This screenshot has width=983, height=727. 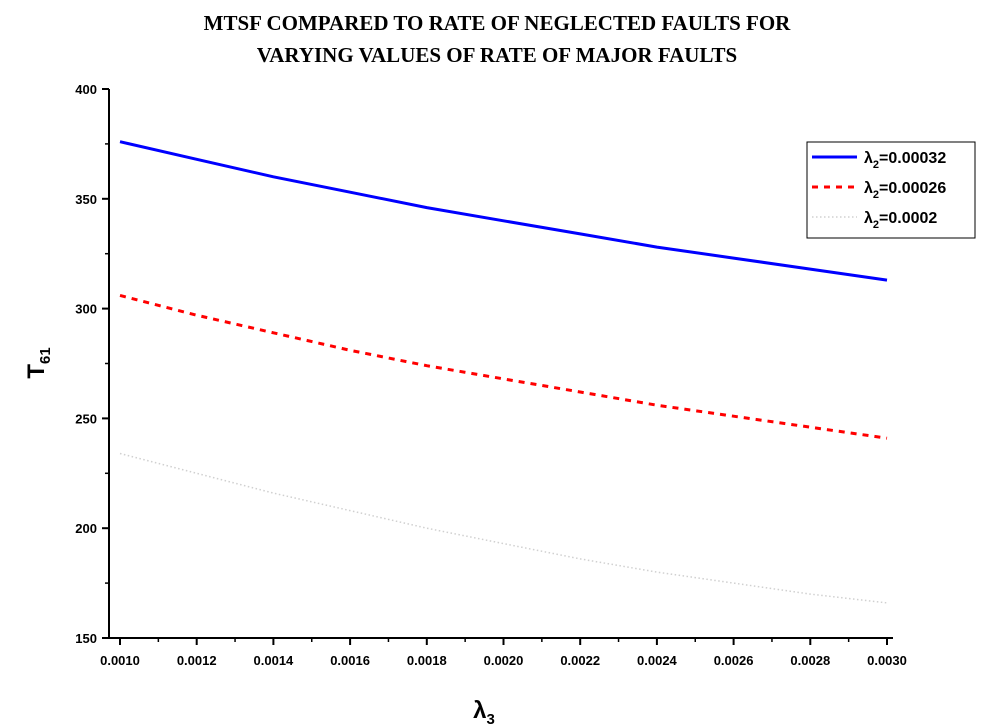 I want to click on legend-label-3: λ2=0.0002, so click(x=900, y=220).